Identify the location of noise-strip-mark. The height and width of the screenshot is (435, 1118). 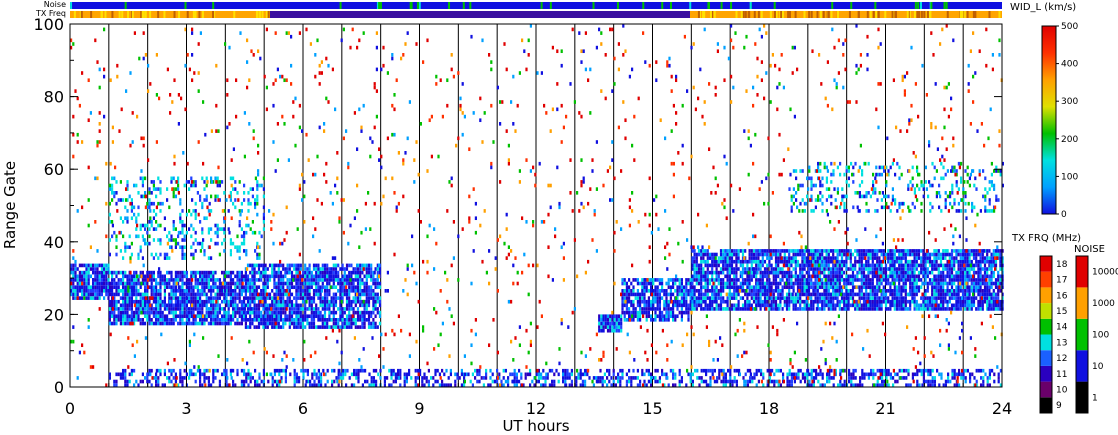
(449, 5).